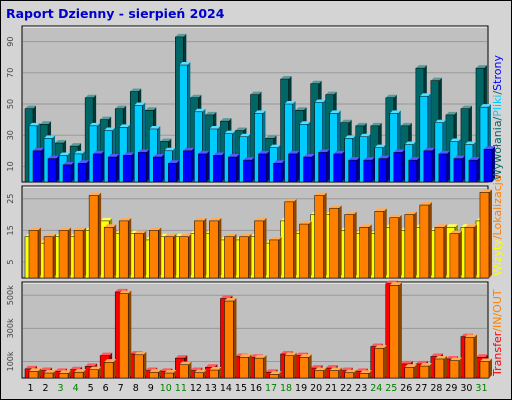  I want to click on panel-hits-files-pages-bar-Strony-4-face, so click(82, 173).